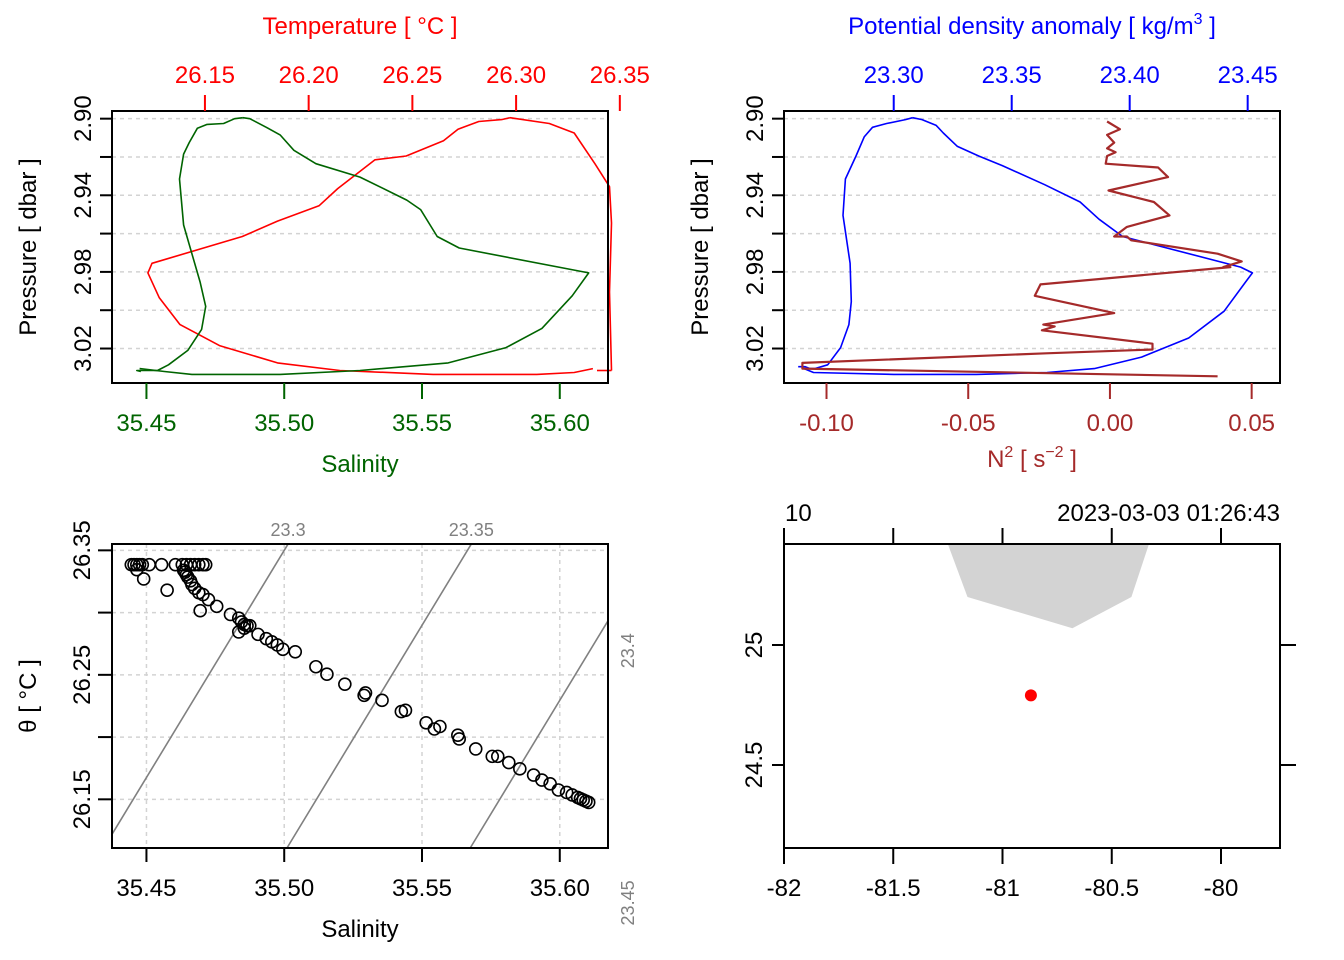 The image size is (1344, 960). I want to click on station-count-label: 10, so click(798, 513).